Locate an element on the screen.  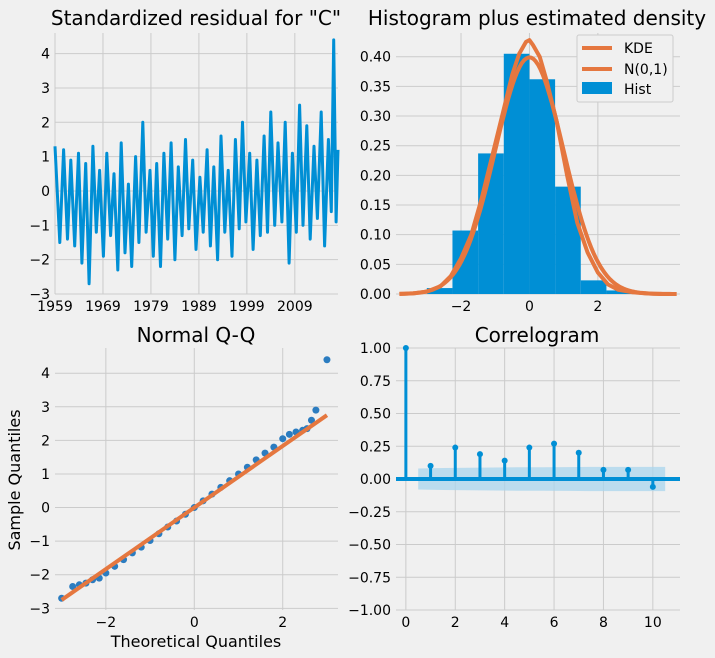
acf-xtick-label: 10 is located at coordinates (653, 623).